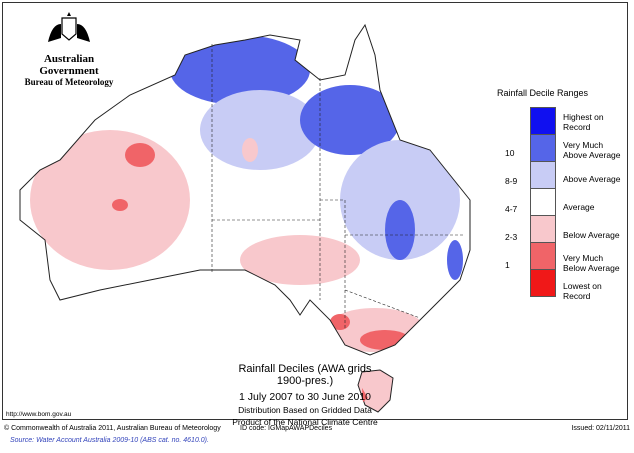  Describe the element at coordinates (511, 209) in the screenshot. I see `decile-value: 4-7` at that location.